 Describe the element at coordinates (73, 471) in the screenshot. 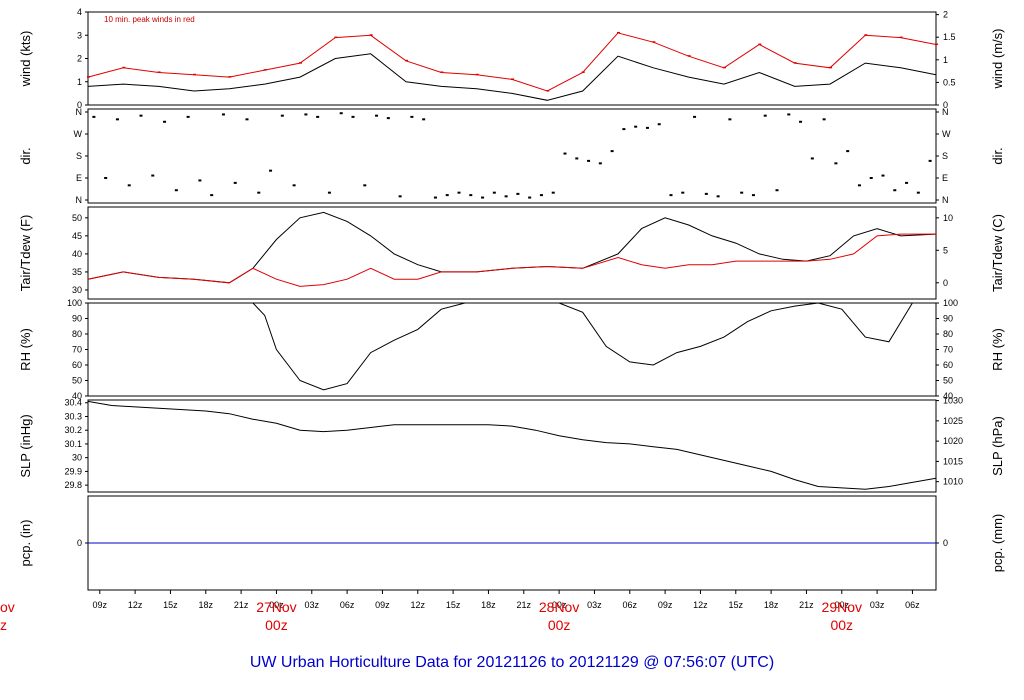

I see `tick-label-left-slp: 29.9` at that location.